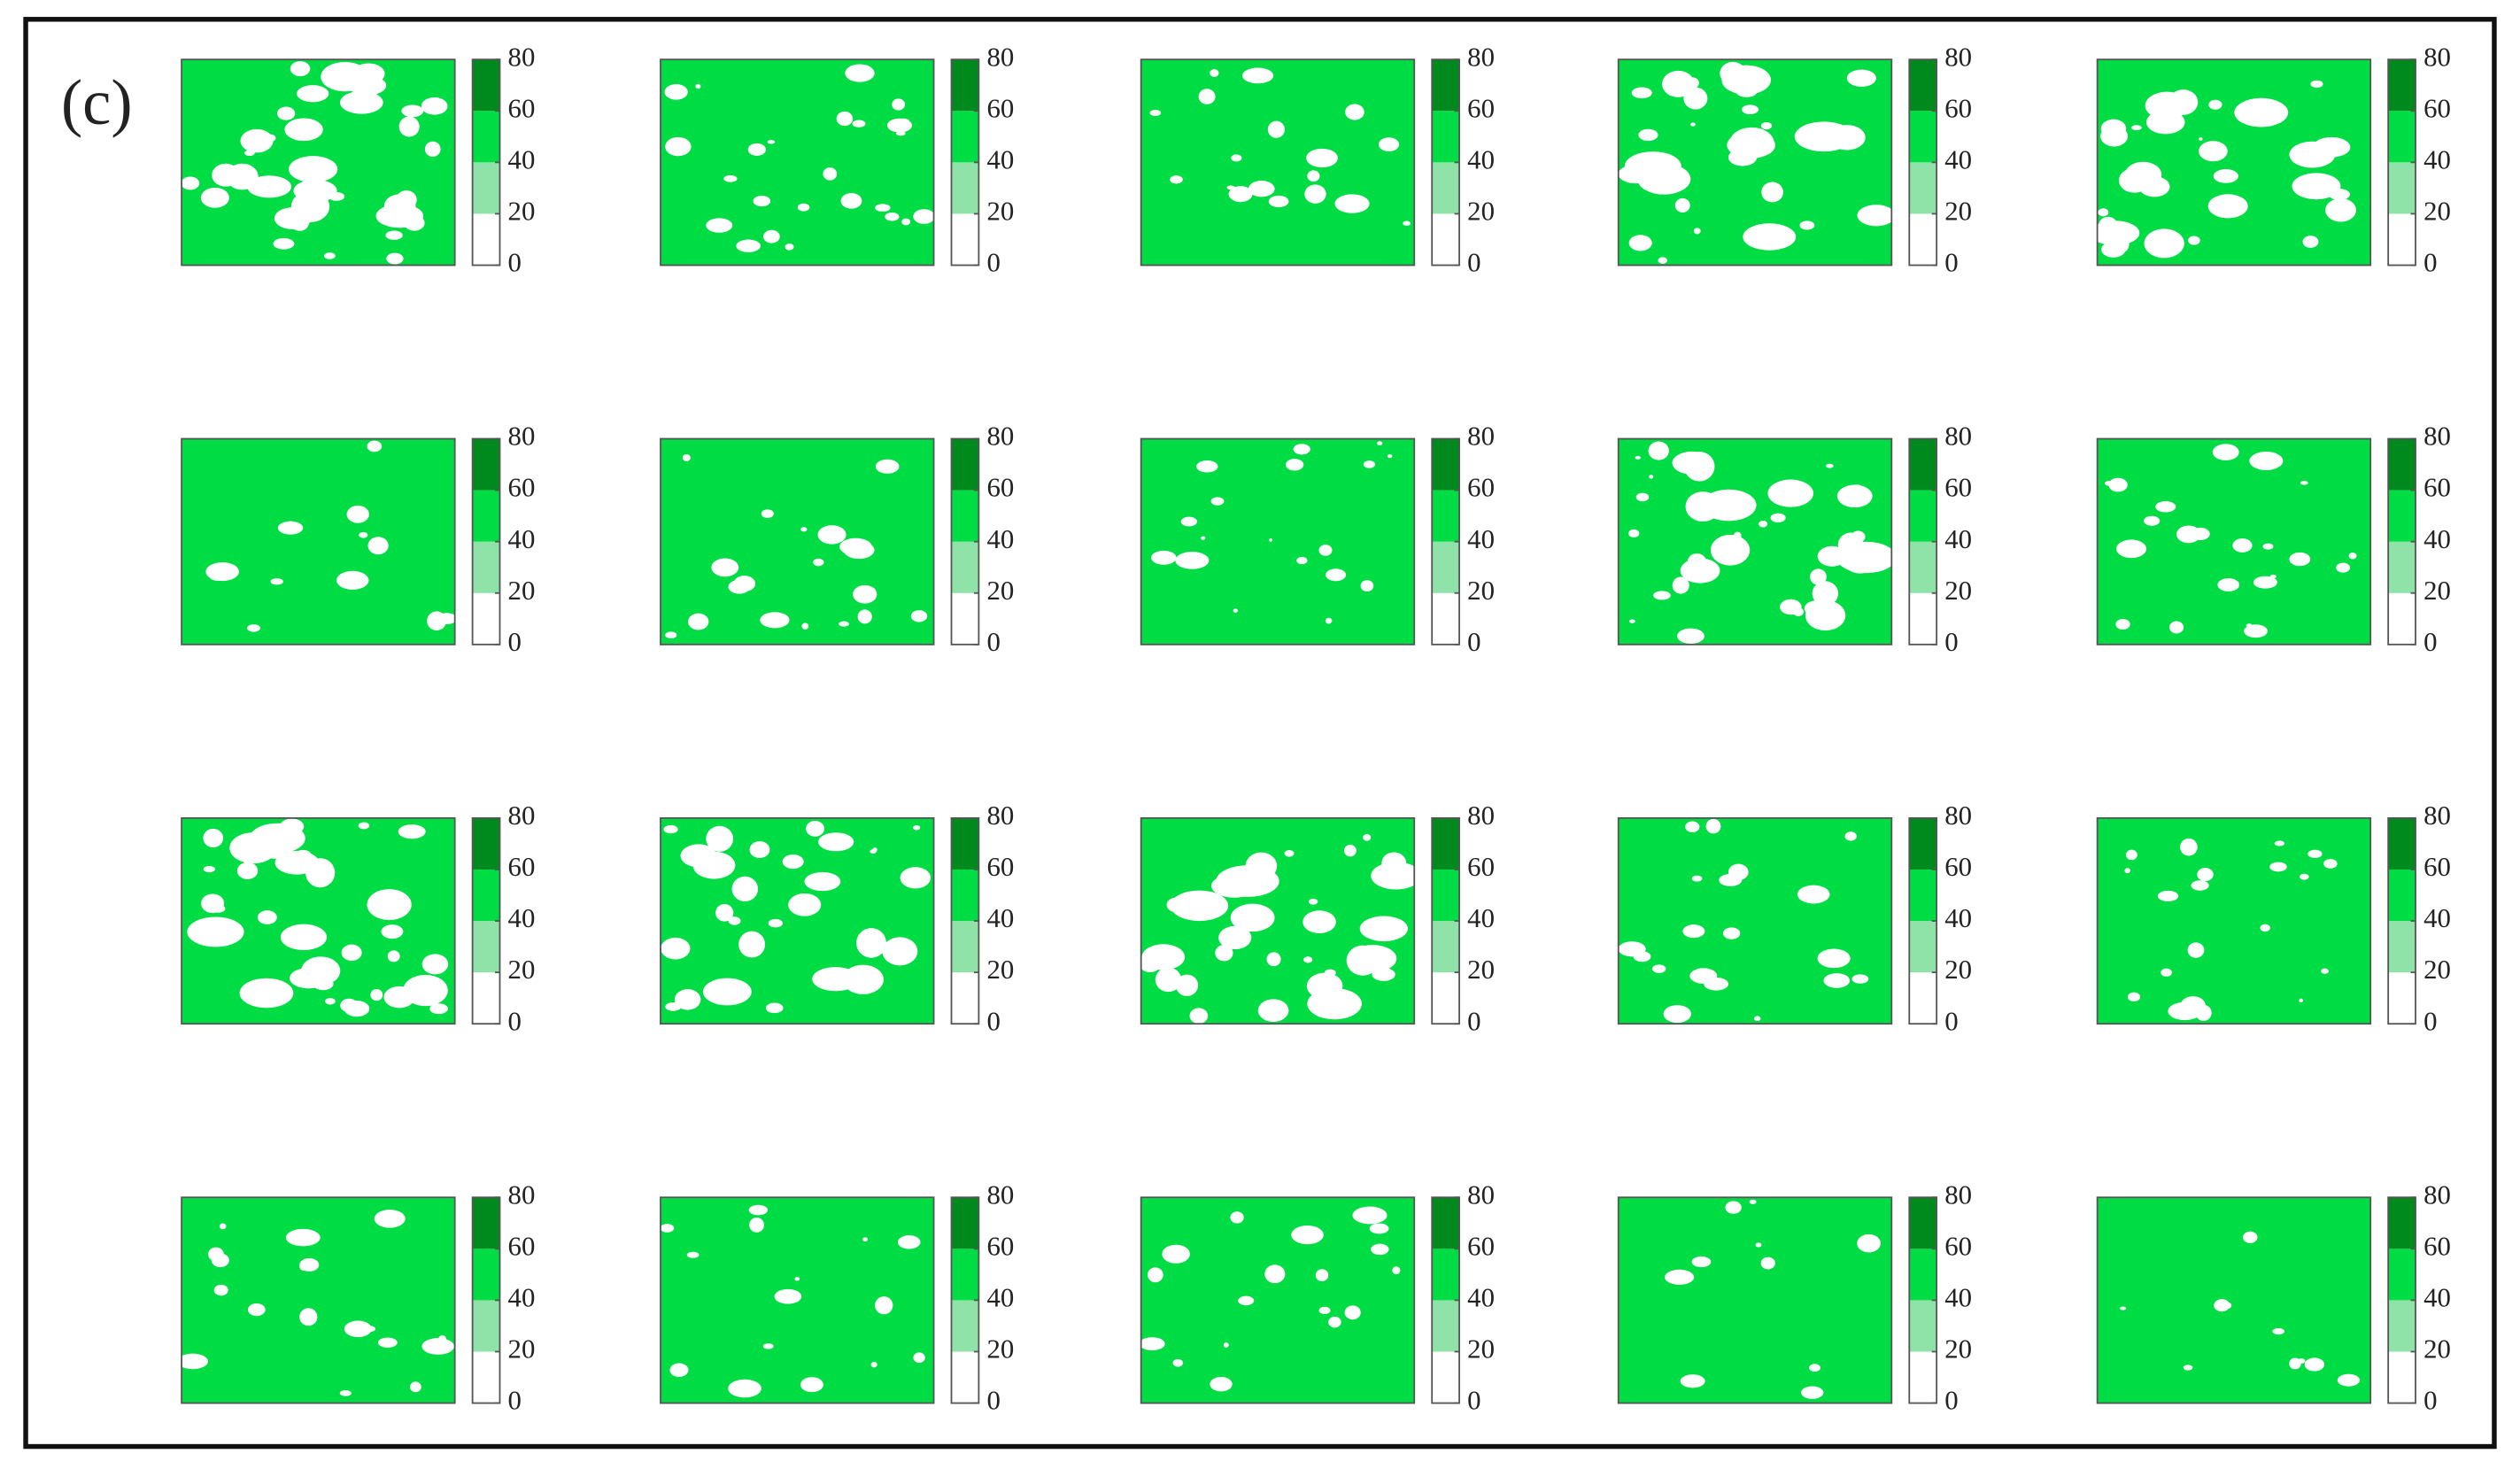 Image resolution: width=2520 pixels, height=1469 pixels. What do you see at coordinates (1481, 1297) in the screenshot?
I see `colorbar-tick-label: 40` at bounding box center [1481, 1297].